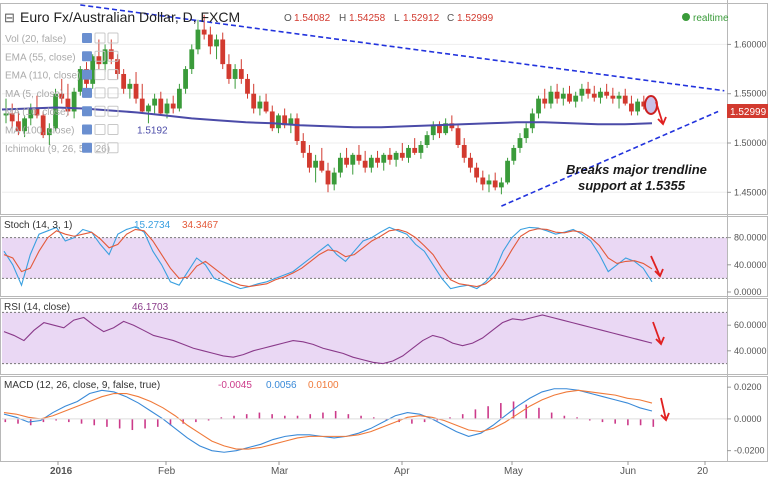 This screenshot has width=768, height=483. I want to click on indicator-value: 46.1703, so click(150, 307).